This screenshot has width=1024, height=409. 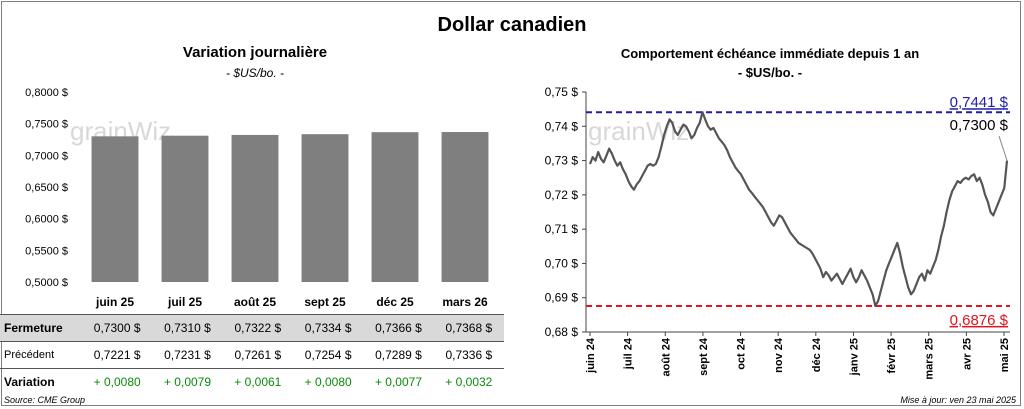 I want to click on x-tick-label: sept 24, so click(x=704, y=356).